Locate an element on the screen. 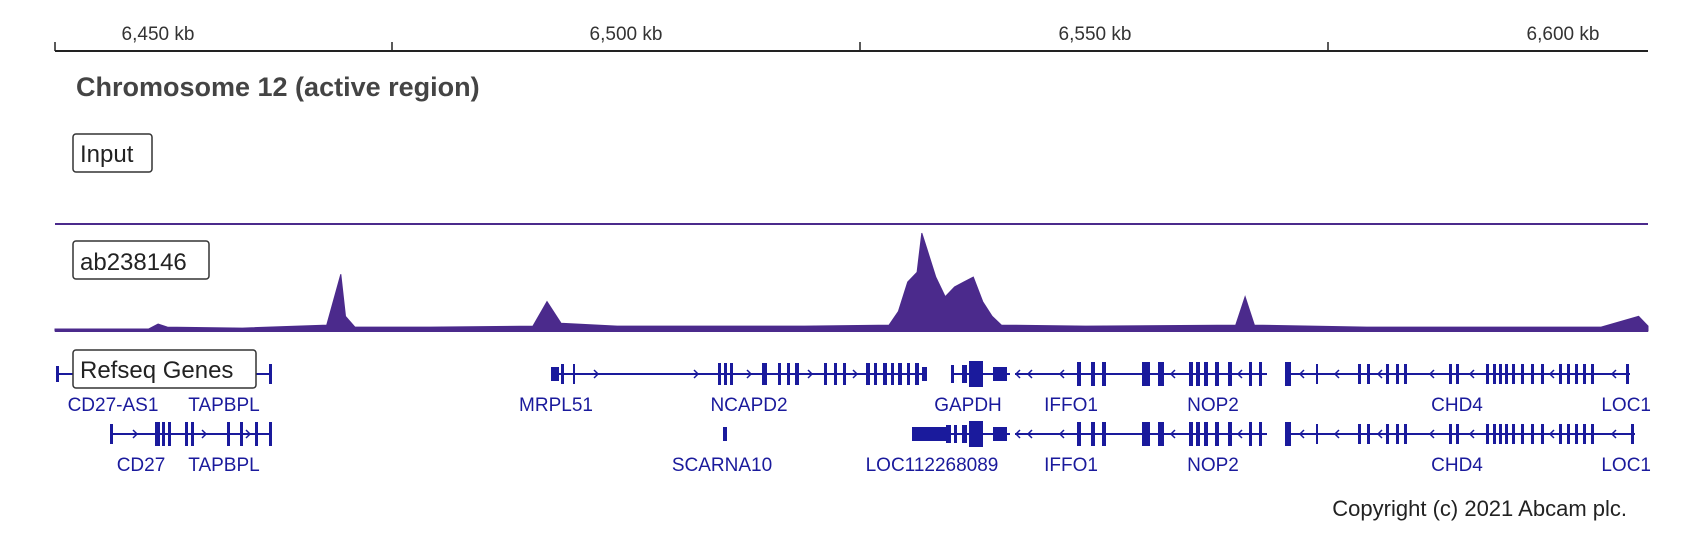  gene-loc112268089 is located at coordinates (966, 434).